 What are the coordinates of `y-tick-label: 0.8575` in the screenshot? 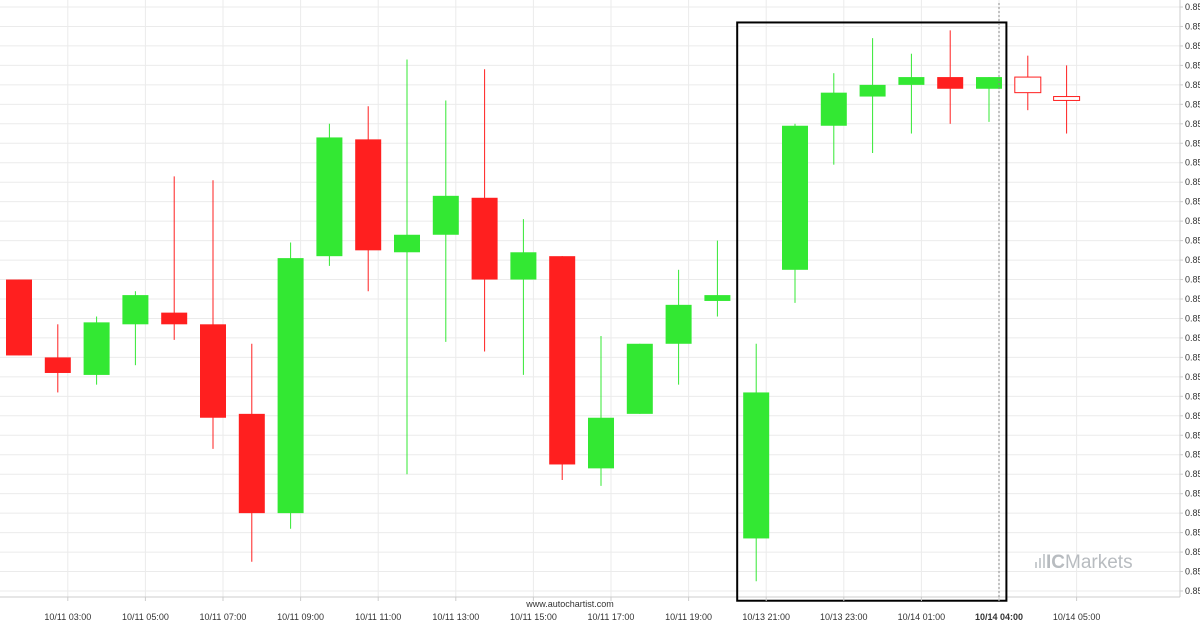 It's located at (1192, 241).